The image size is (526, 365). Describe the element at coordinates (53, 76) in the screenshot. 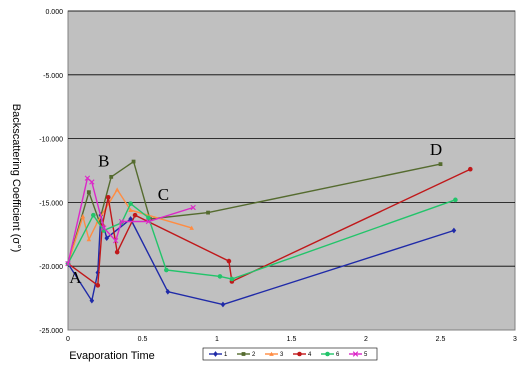

I see `y-tick-label: -5.000` at that location.